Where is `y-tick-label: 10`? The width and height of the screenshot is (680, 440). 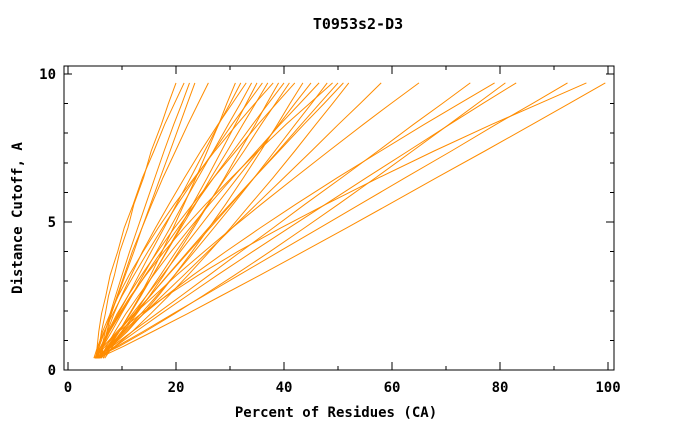 y-tick-label: 10 is located at coordinates (47, 75).